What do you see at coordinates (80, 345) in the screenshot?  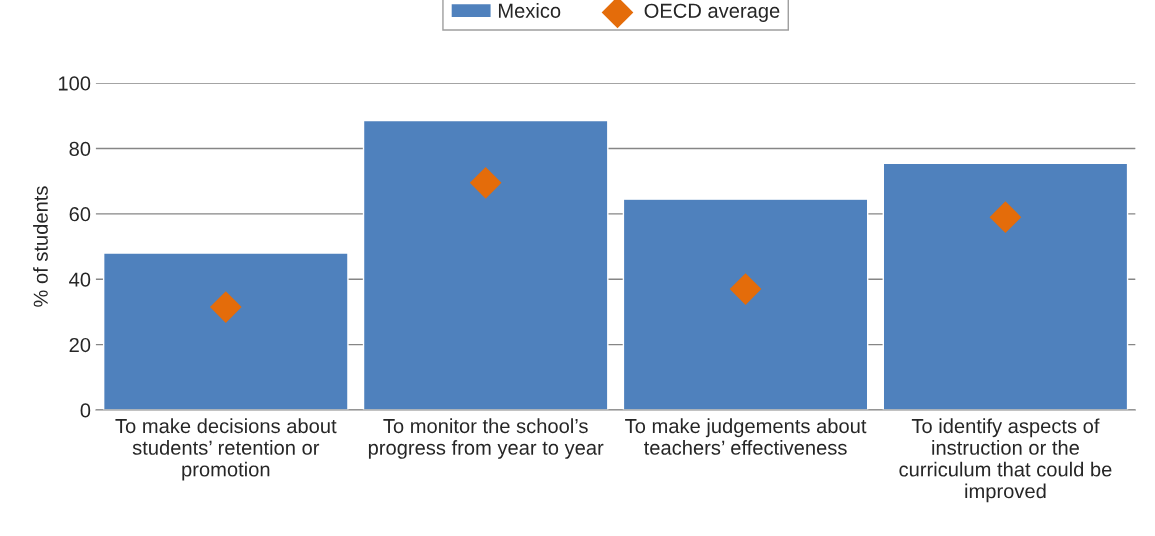 I see `y-tick-label: 20` at bounding box center [80, 345].